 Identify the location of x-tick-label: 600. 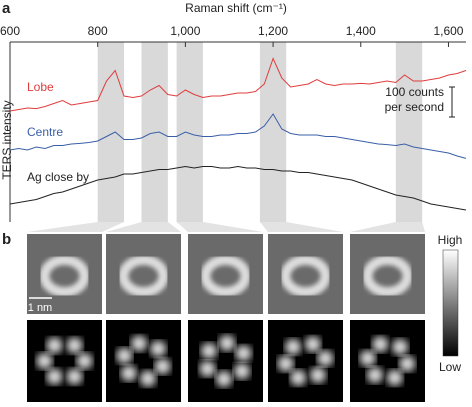
(10, 31).